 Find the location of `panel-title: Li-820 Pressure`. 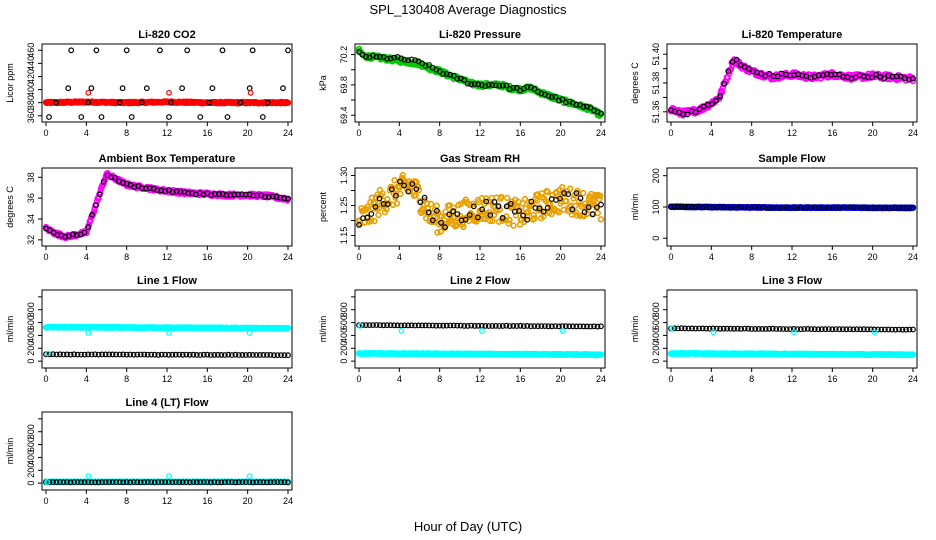

panel-title: Li-820 Pressure is located at coordinates (480, 35).